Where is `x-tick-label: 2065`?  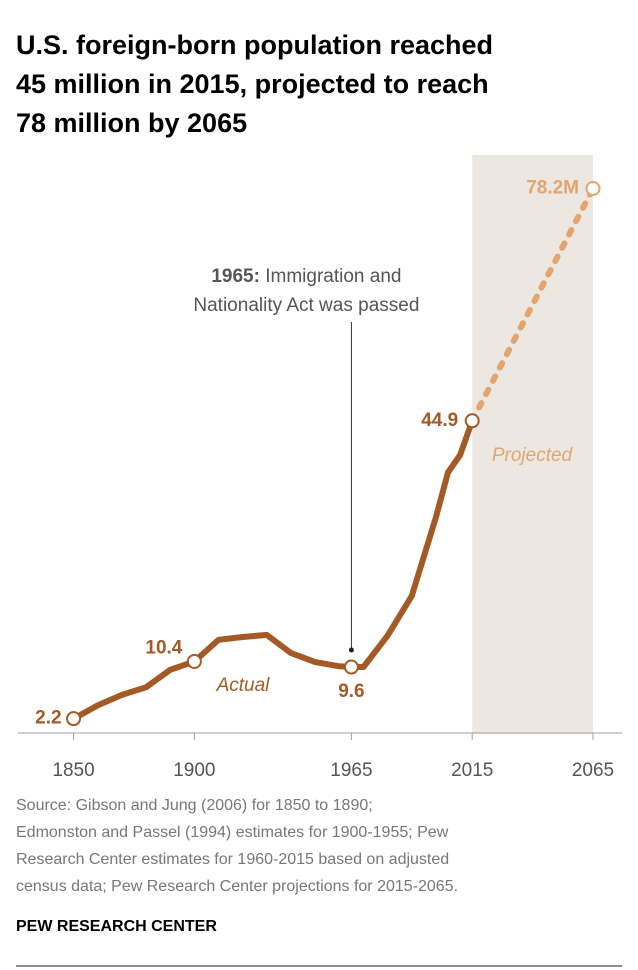
x-tick-label: 2065 is located at coordinates (593, 770).